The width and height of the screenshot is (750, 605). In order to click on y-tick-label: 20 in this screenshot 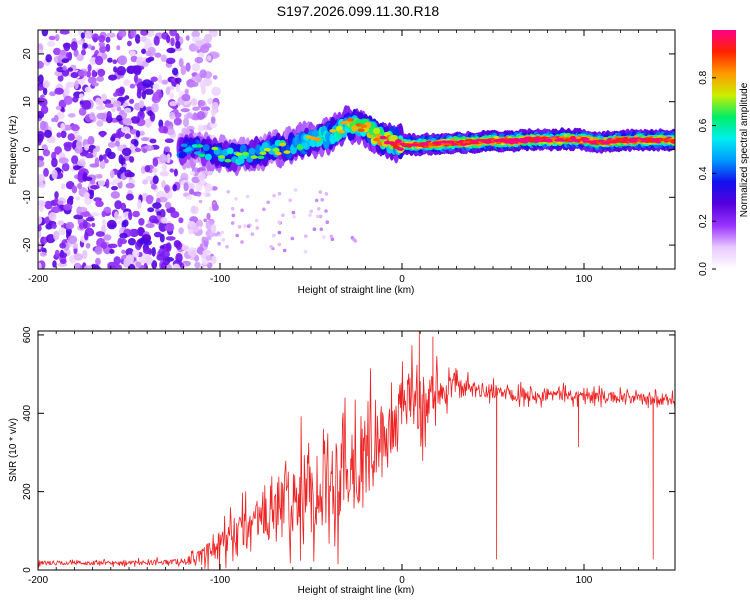, I will do `click(27, 54)`.